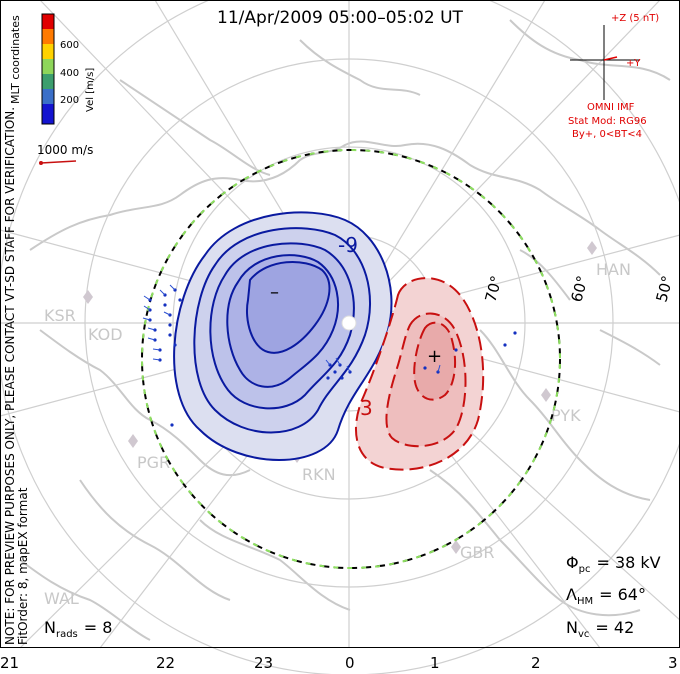  I want to click on site-label-gbr: GBR, so click(477, 552).